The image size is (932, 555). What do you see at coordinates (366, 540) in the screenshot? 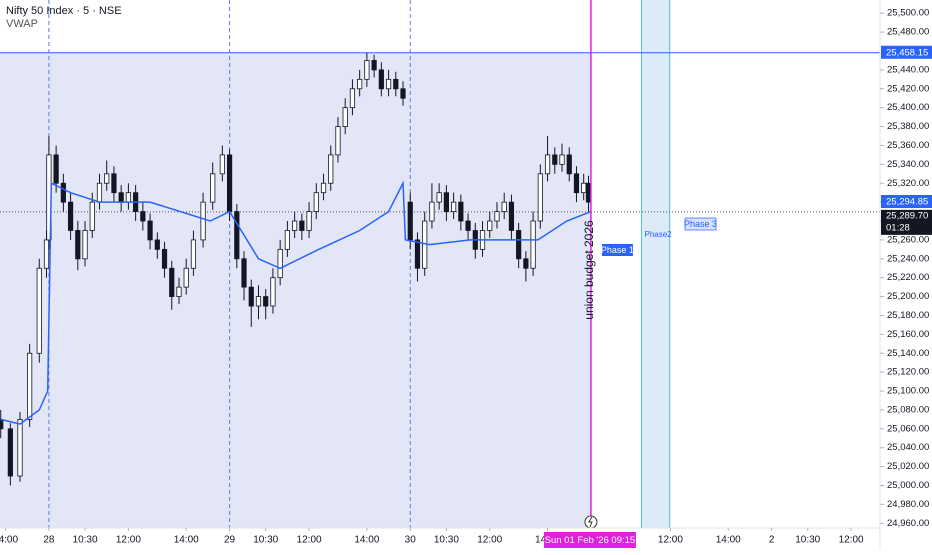
I see `x-tick-label: 14:00` at bounding box center [366, 540].